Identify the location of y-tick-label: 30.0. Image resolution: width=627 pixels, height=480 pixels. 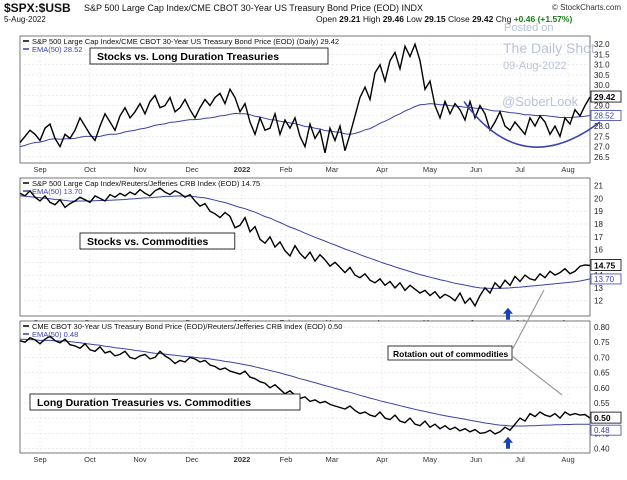
(602, 85).